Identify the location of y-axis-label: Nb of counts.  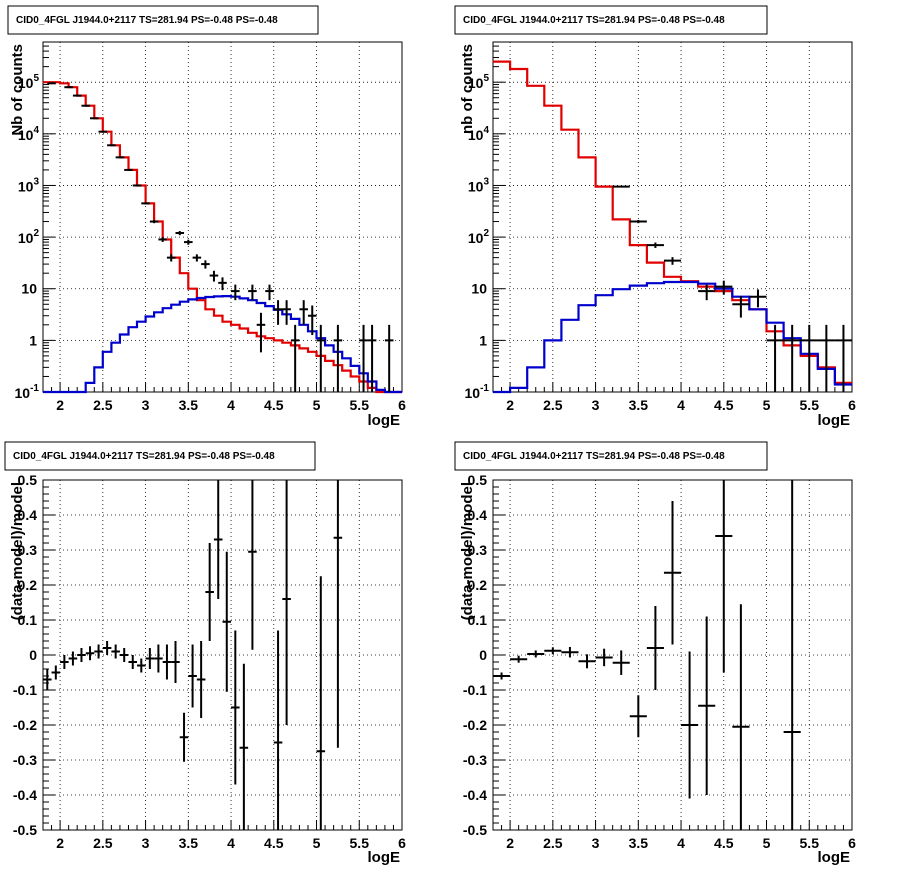
(17, 90).